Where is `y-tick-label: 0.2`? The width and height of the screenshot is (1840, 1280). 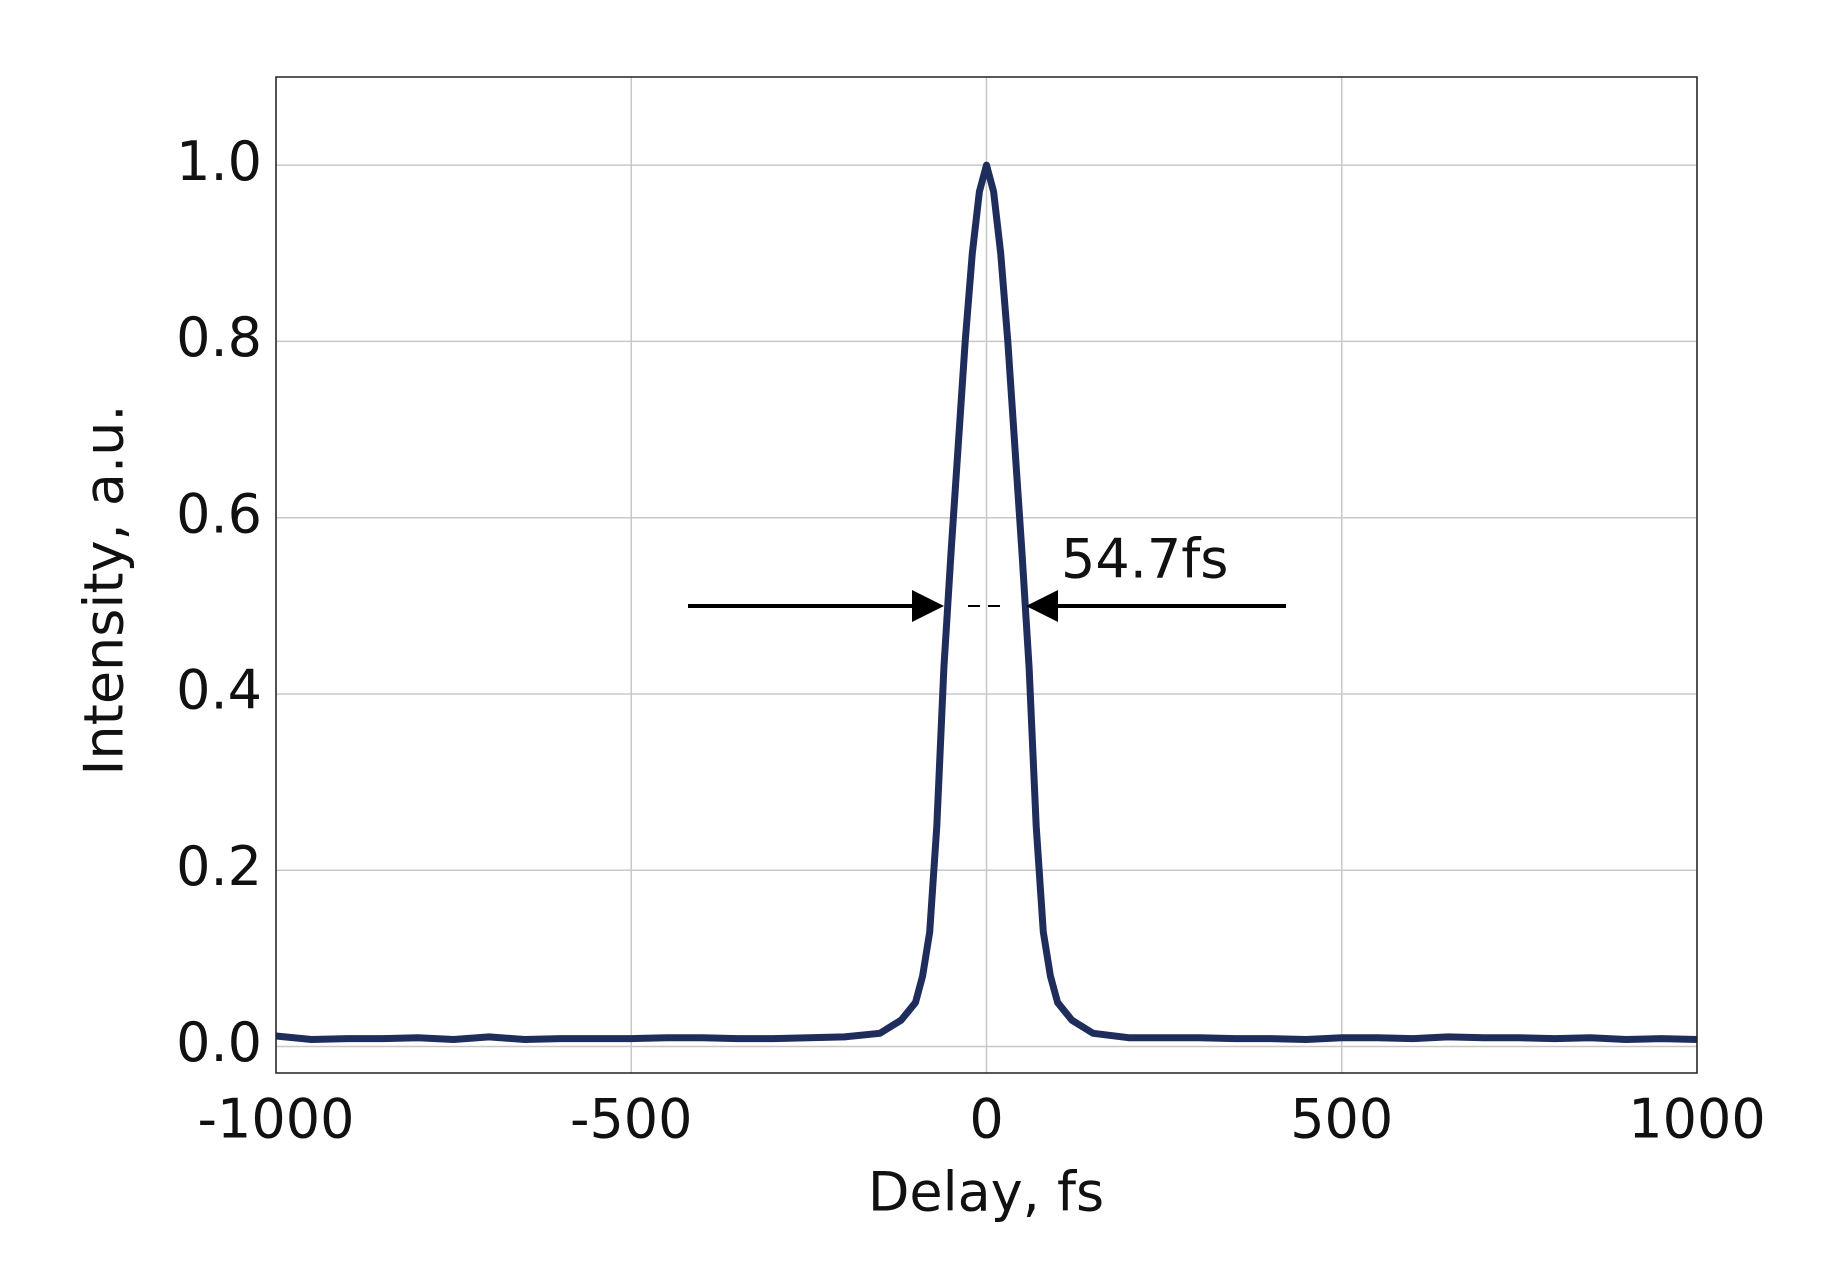
y-tick-label: 0.2 is located at coordinates (219, 866).